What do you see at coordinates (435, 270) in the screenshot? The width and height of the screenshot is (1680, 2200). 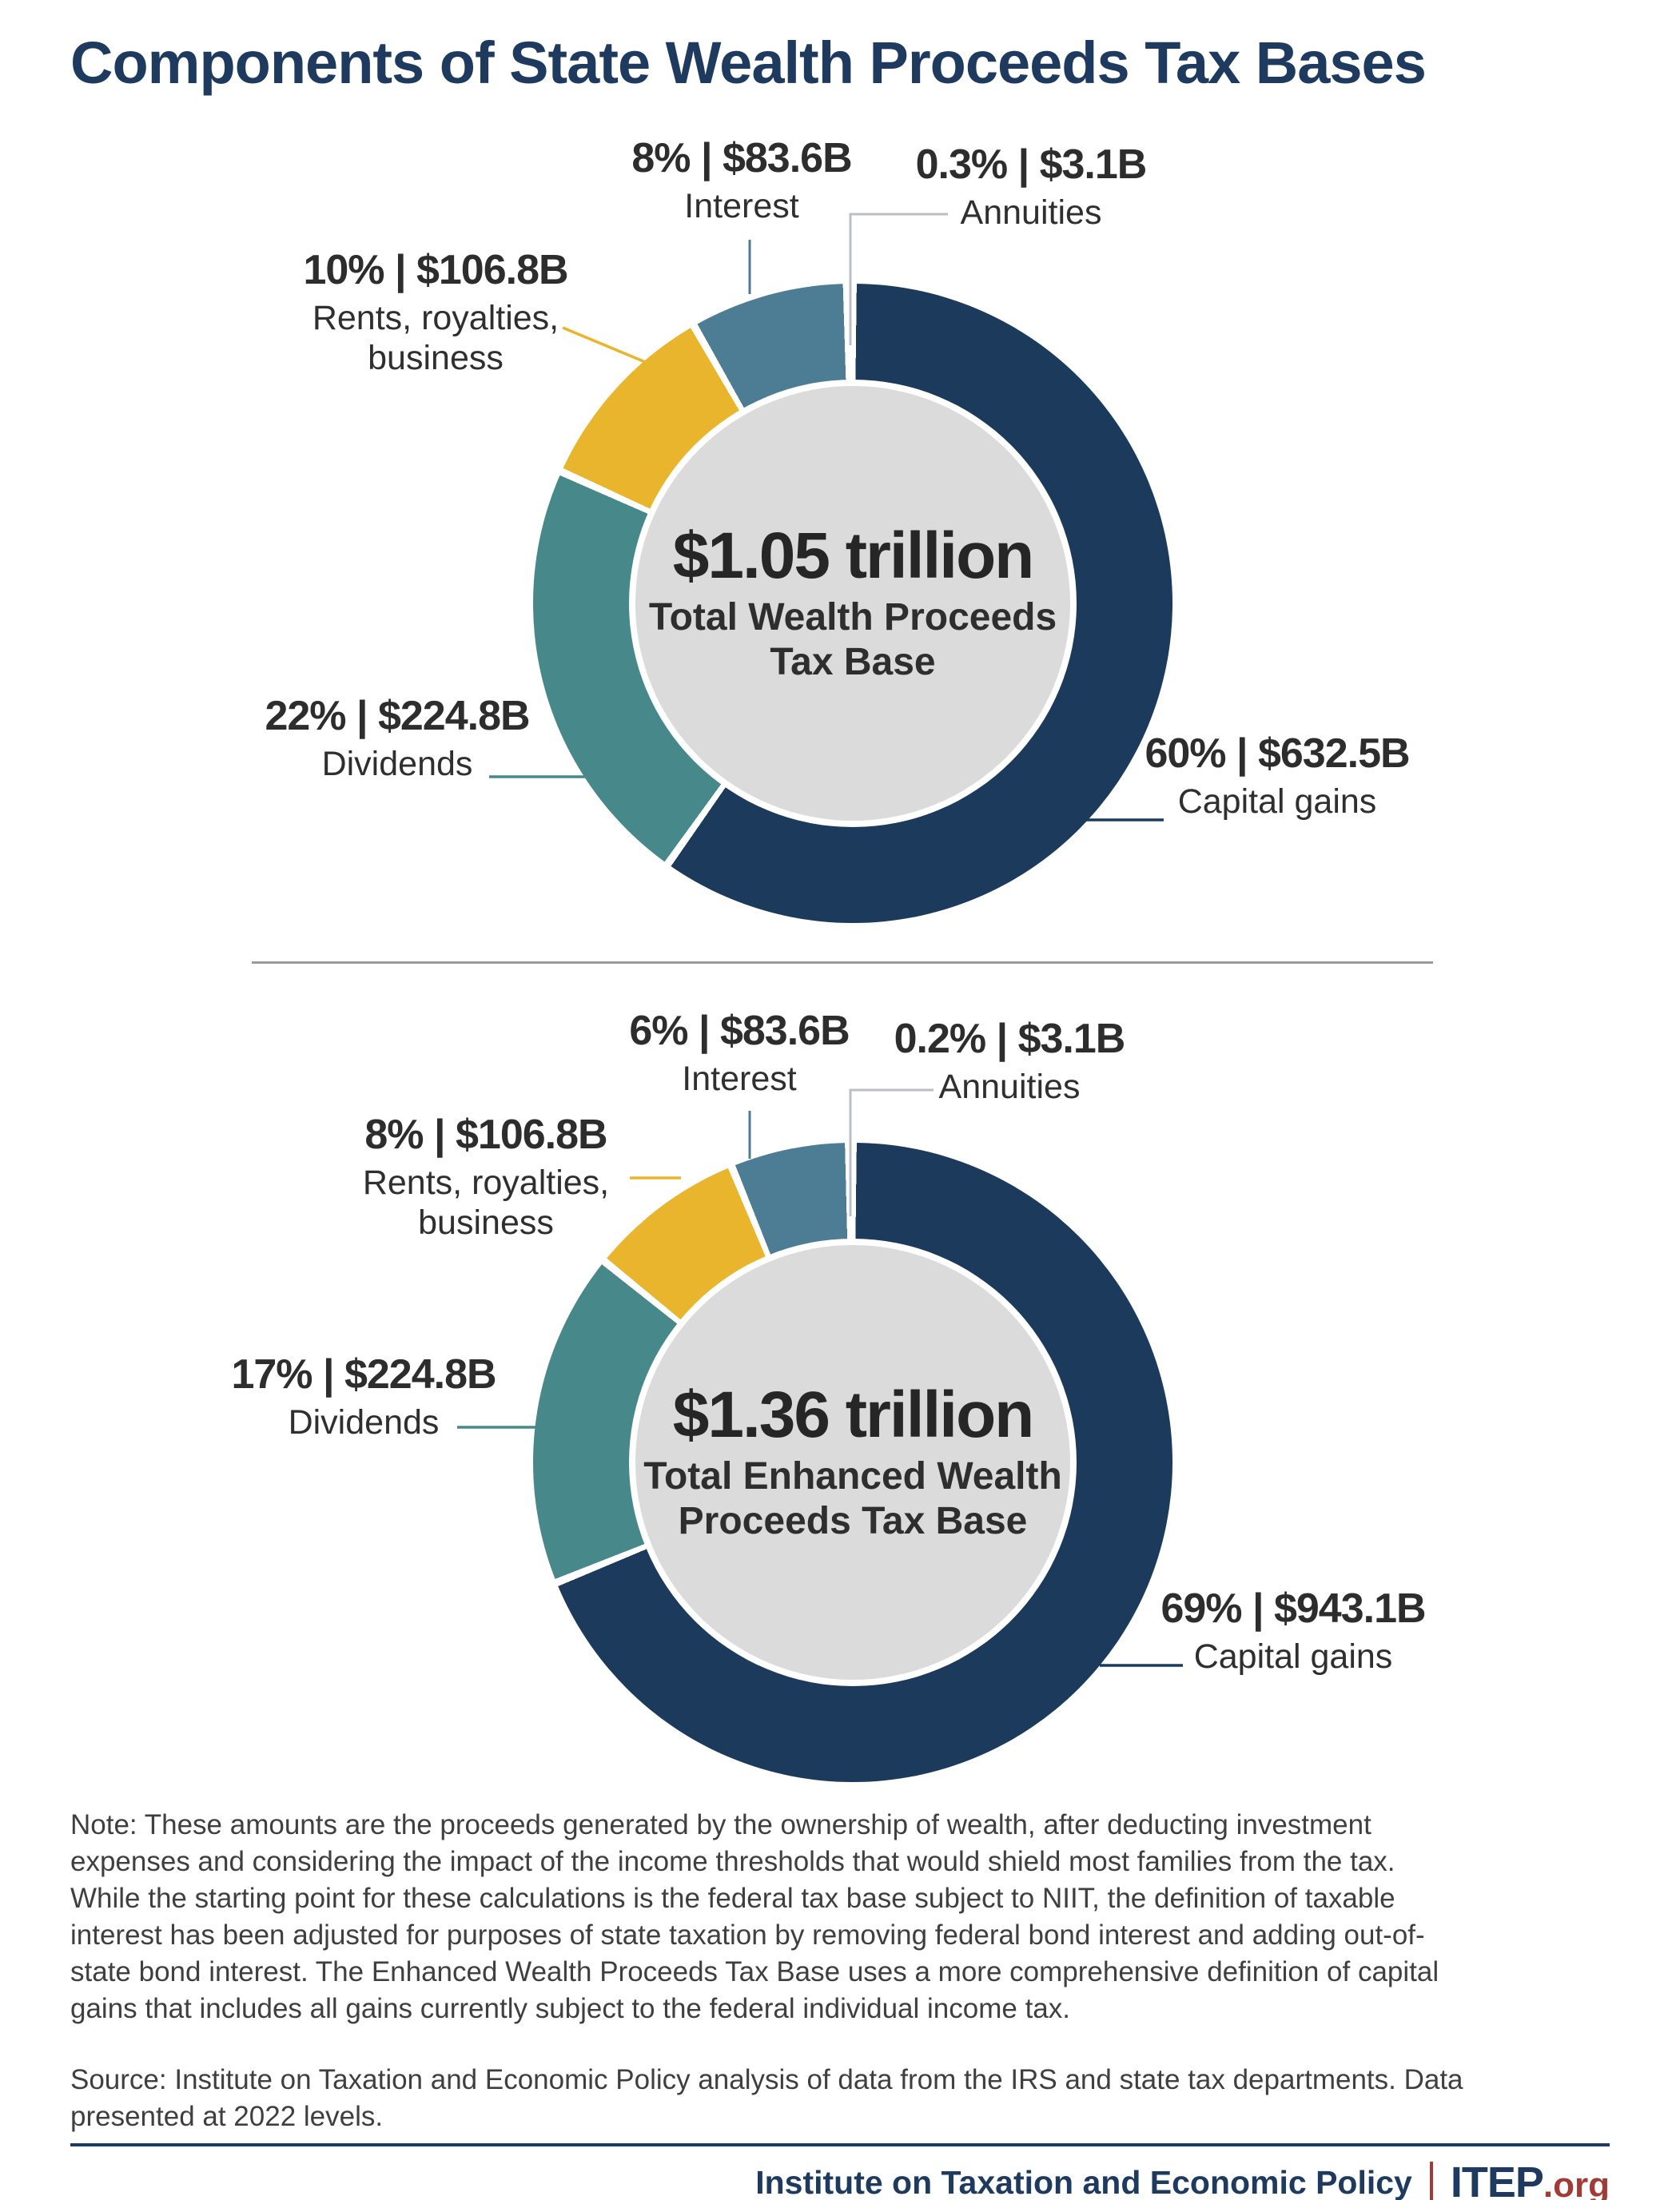 I see `percent-label: 10% | $106.8B` at bounding box center [435, 270].